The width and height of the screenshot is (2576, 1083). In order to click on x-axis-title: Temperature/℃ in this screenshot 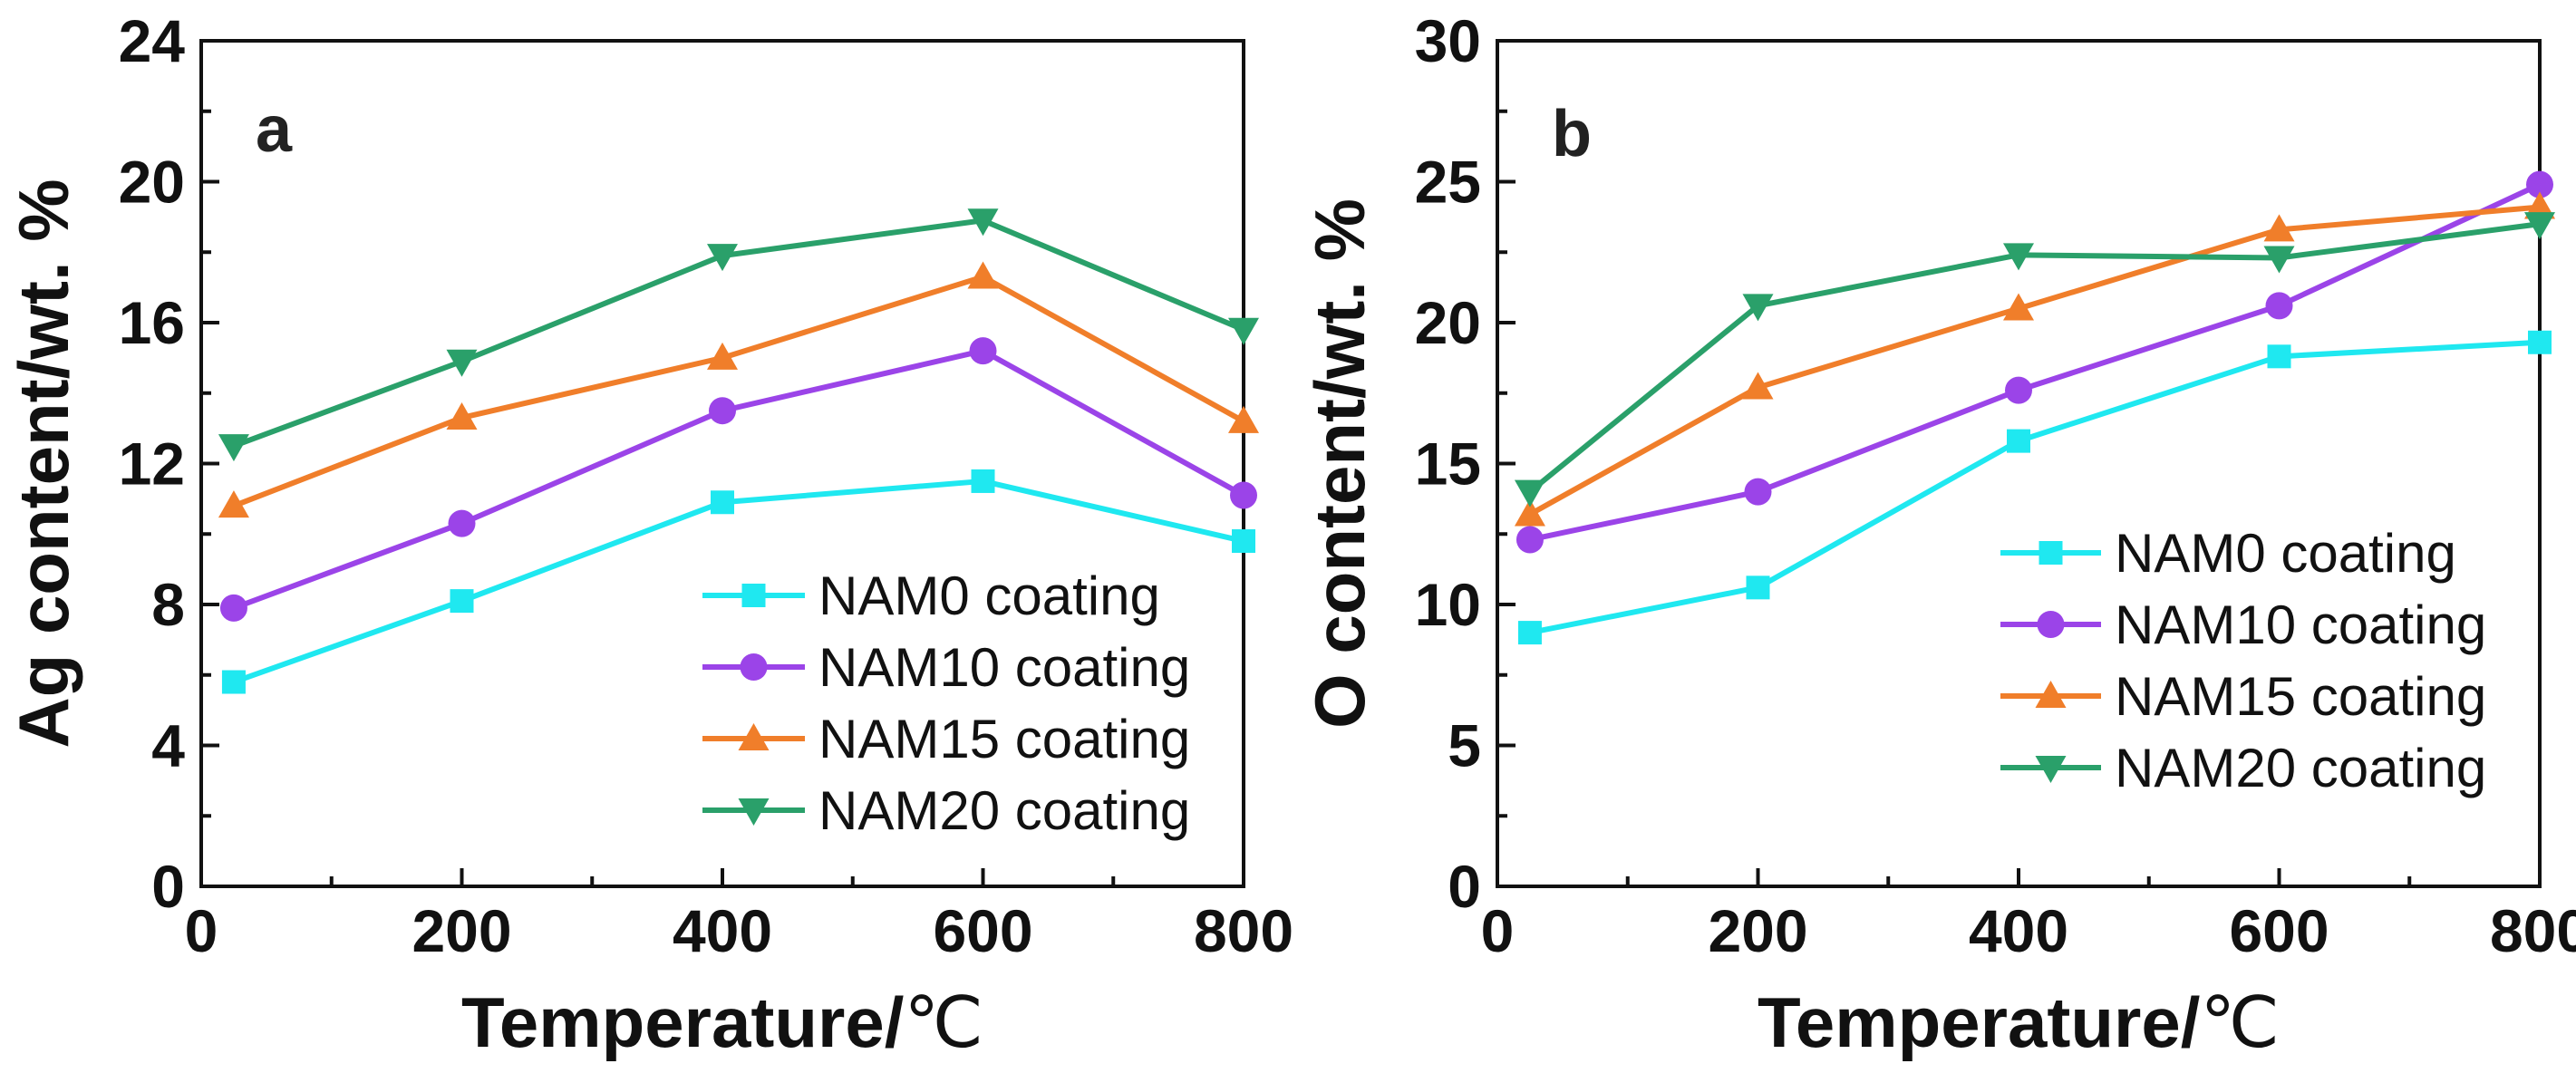, I will do `click(2019, 1022)`.